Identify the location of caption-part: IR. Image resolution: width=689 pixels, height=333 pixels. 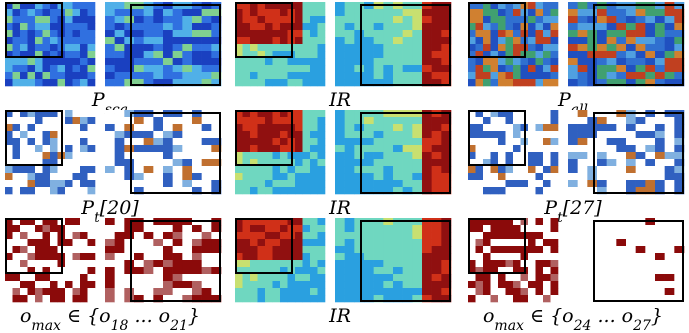
(339, 100).